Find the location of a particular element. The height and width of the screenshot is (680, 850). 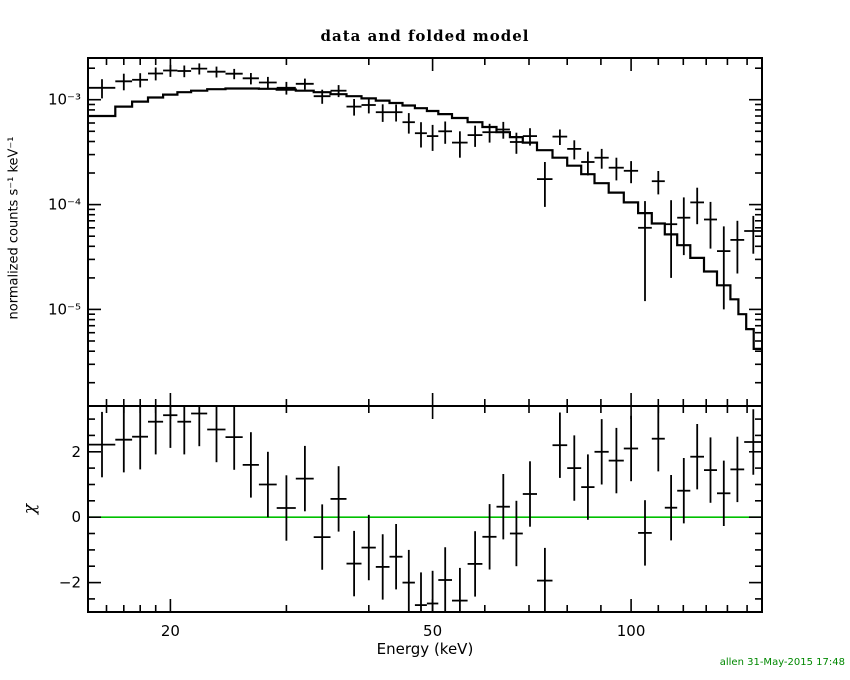

plot-title: data and folded model is located at coordinates (425, 36).